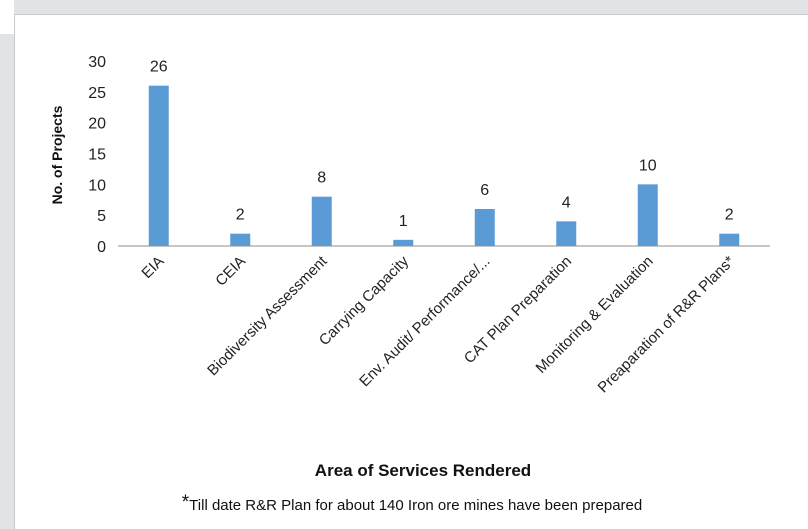  I want to click on y-tick-label: 20, so click(97, 124).